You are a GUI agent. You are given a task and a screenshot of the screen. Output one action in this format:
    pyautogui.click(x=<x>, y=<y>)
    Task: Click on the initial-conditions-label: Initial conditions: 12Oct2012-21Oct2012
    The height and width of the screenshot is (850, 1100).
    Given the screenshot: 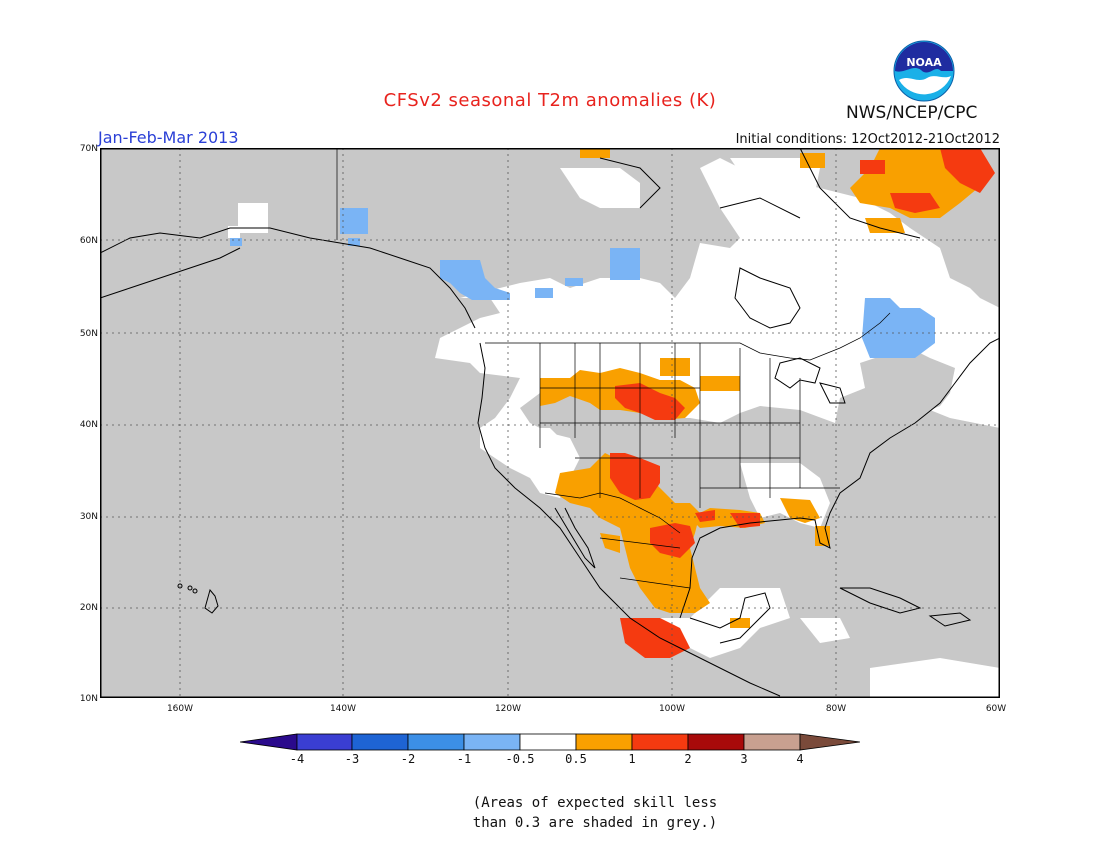 What is the action you would take?
    pyautogui.click(x=867, y=139)
    